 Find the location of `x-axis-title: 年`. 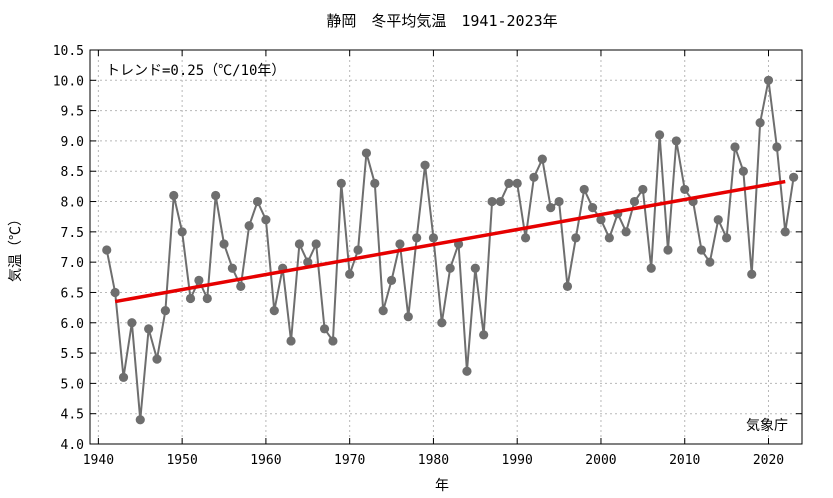

x-axis-title: 年 is located at coordinates (442, 486).